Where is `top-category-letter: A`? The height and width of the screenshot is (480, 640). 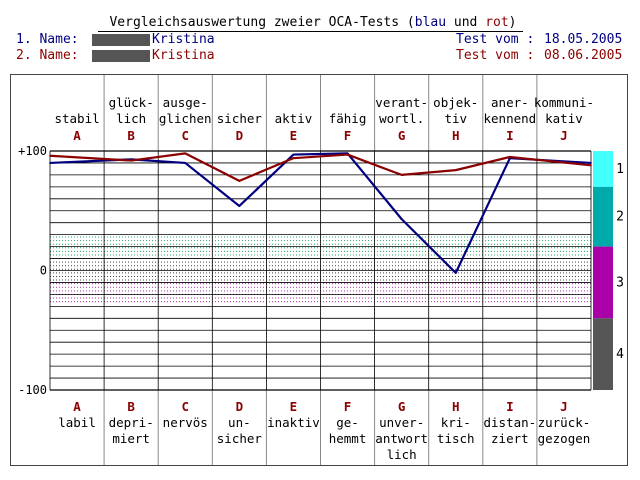 top-category-letter: A is located at coordinates (77, 135).